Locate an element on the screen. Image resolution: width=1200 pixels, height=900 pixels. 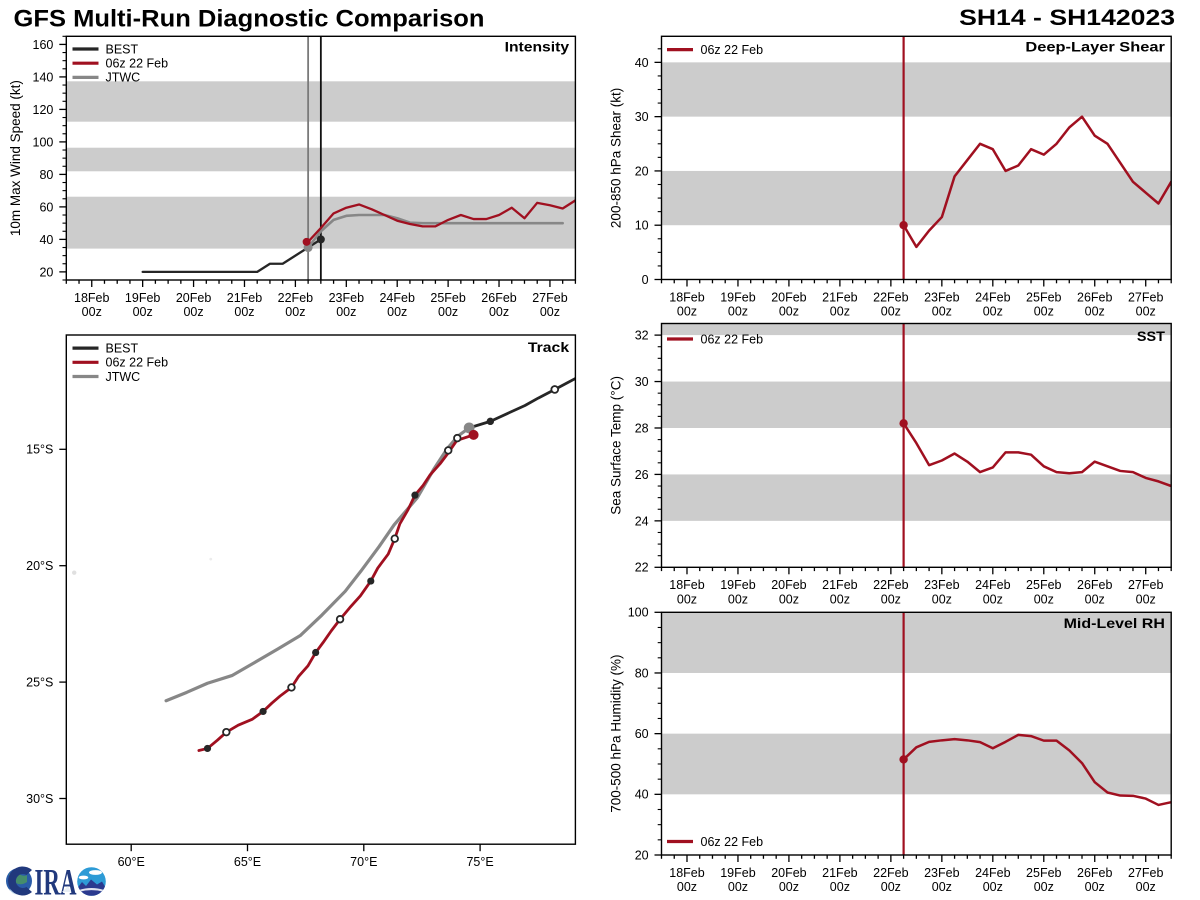
svg-text:GFS Multi-Run Diagnostic Compa: GFS Multi-Run Diagnostic Comparison is located at coordinates (249, 19).